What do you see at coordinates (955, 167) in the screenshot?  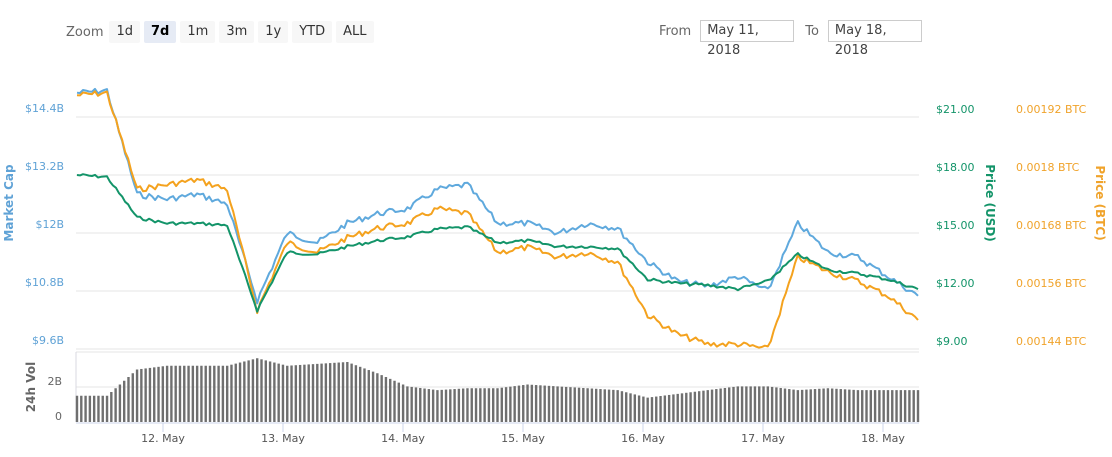 I see `usd-tick: $18.00` at bounding box center [955, 167].